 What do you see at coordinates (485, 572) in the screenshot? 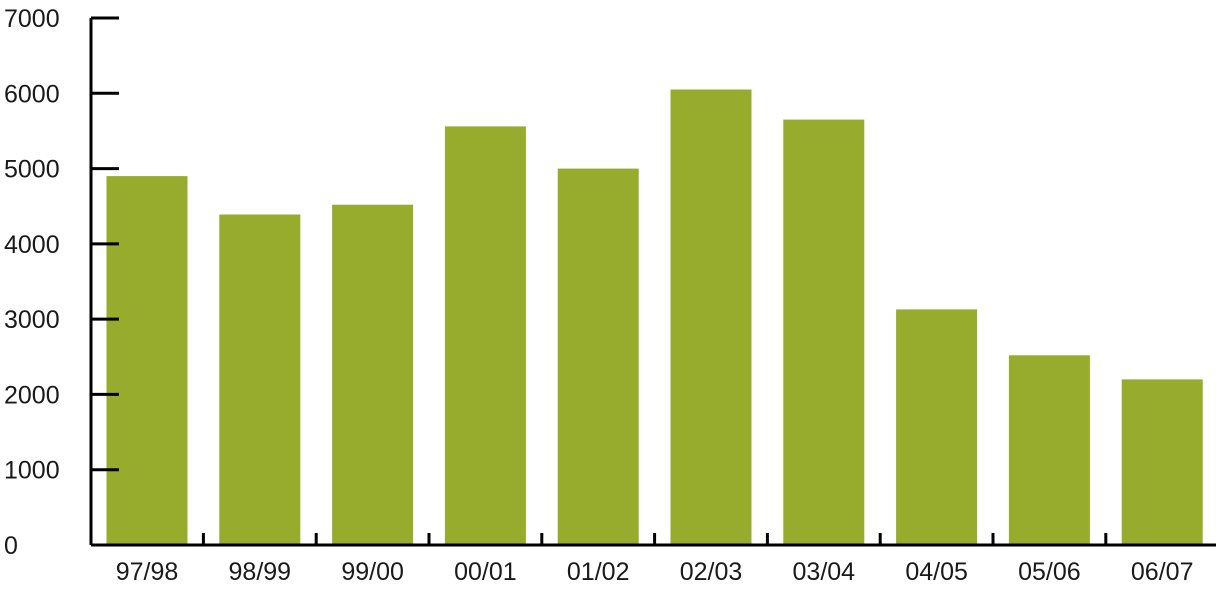
I see `x-tick-label-00-01: 00/01` at bounding box center [485, 572].